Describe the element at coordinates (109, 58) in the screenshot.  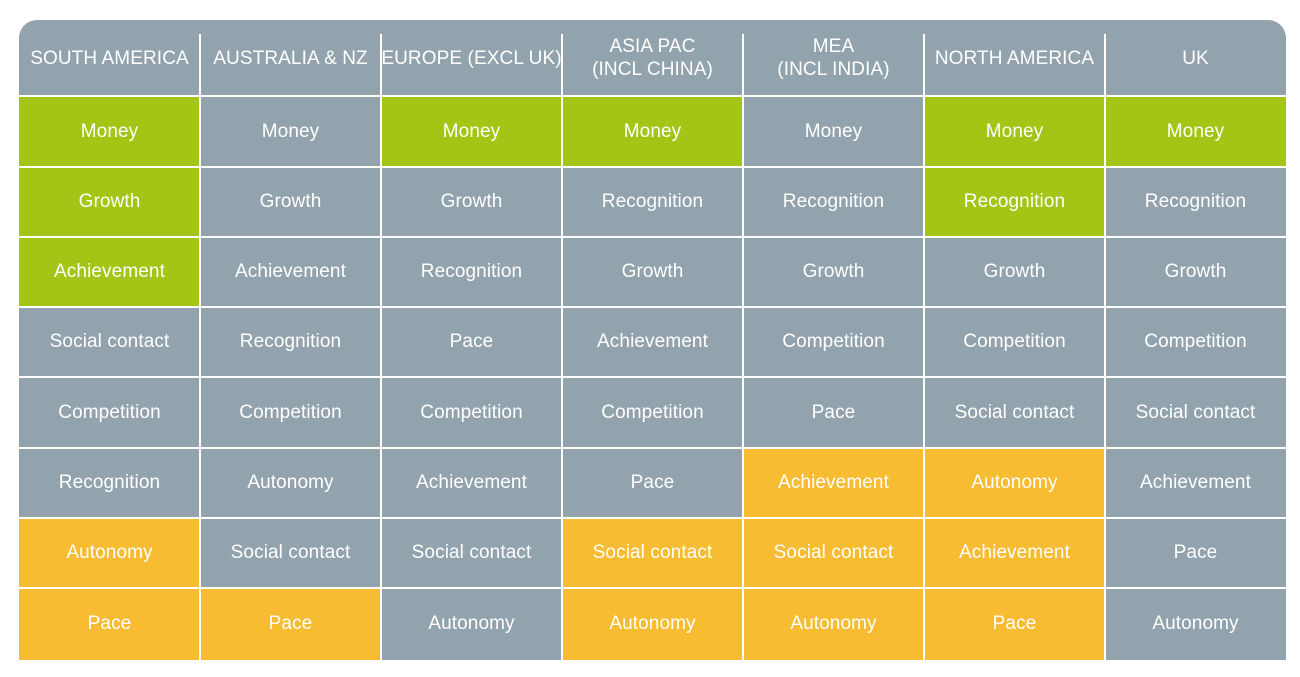
I see `column-header-south-america: SOUTH AMERICA` at that location.